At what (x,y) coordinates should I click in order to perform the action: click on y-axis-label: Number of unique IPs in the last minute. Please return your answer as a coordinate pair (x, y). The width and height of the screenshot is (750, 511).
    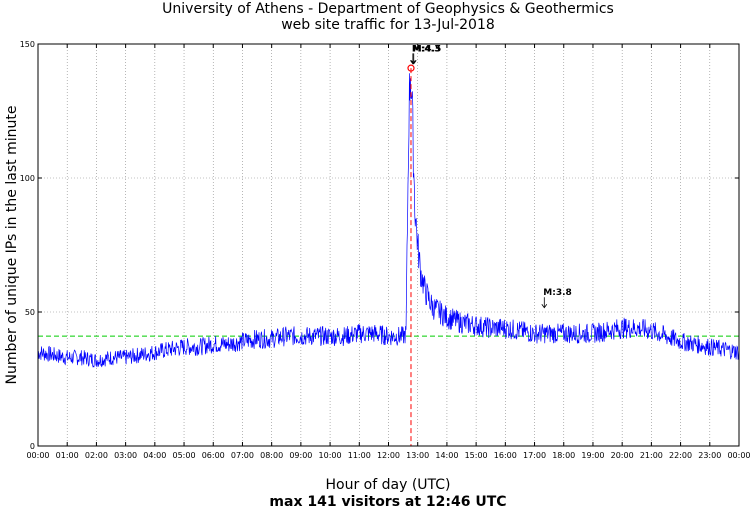
    Looking at the image, I should click on (12, 245).